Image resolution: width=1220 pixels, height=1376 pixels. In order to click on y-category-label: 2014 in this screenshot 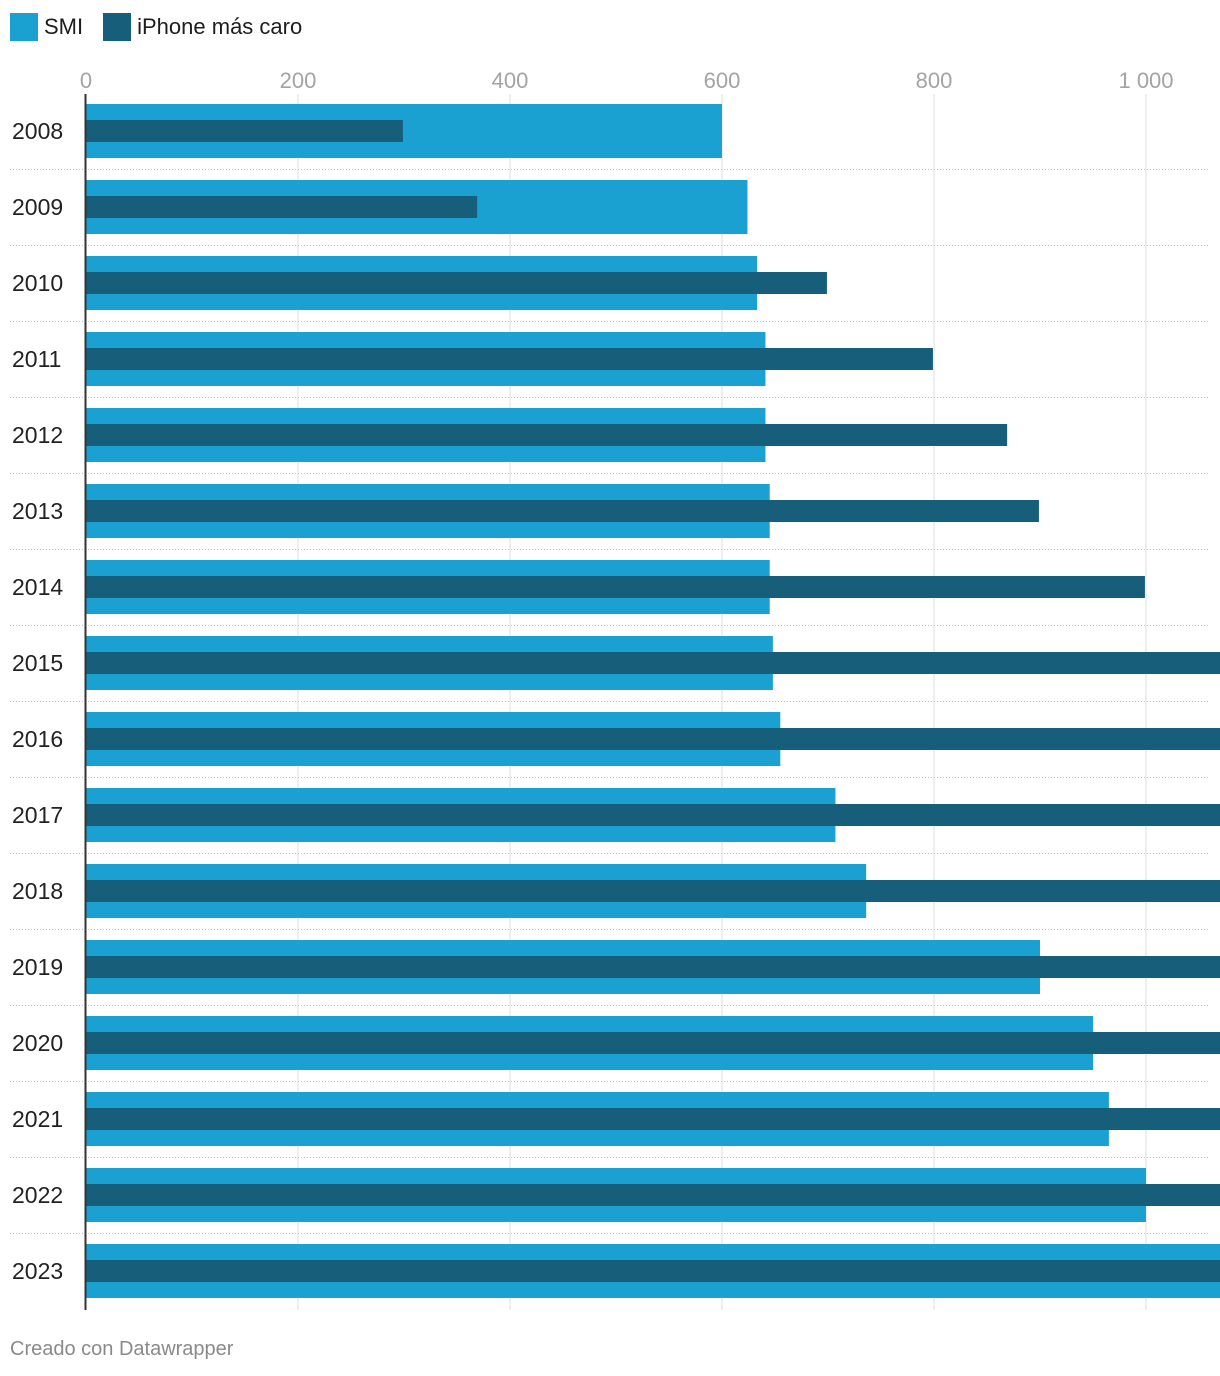, I will do `click(37, 587)`.